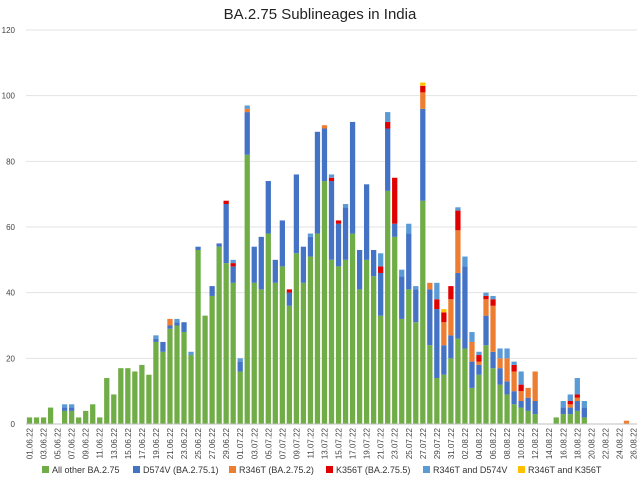 This screenshot has width=640, height=483. I want to click on y-tick-label: 80, so click(10, 161).